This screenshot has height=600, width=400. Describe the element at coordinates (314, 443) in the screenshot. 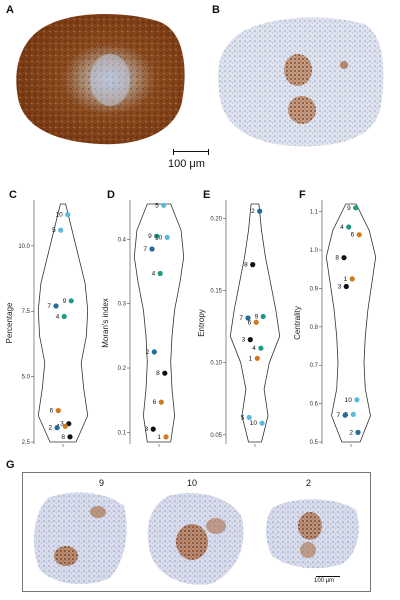

I see `y-tick-label: 0.5` at that location.